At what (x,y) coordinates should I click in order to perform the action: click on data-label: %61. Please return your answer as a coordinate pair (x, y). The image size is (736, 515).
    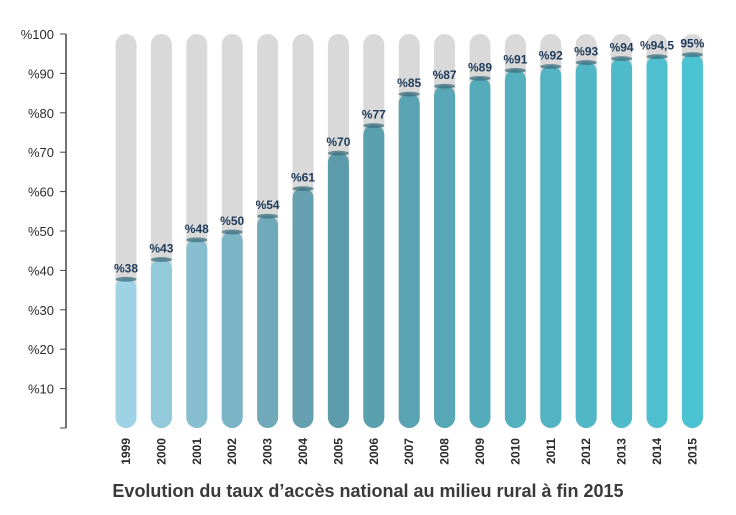
    Looking at the image, I should click on (303, 178).